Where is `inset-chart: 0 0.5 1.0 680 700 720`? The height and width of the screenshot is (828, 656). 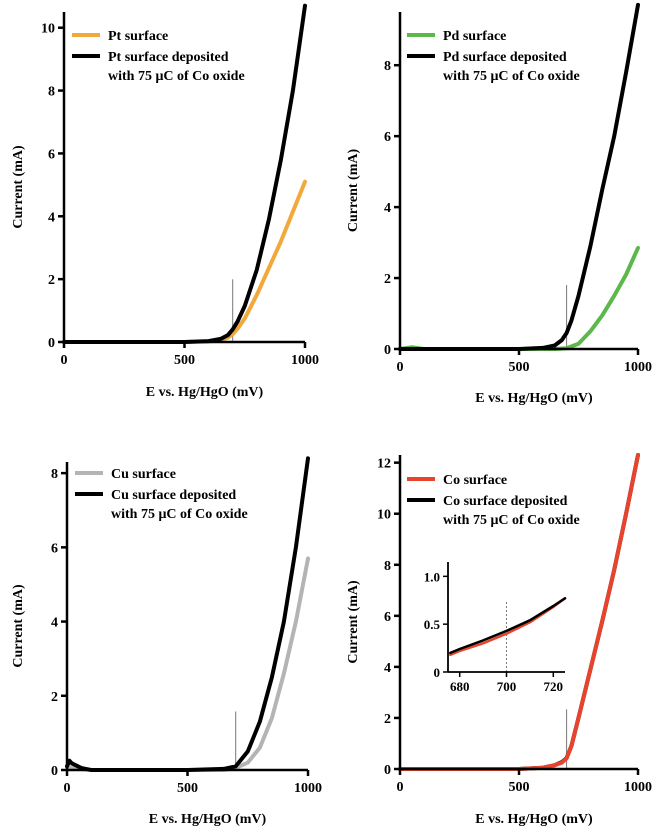 inset-chart: 0 0.5 1.0 680 700 720 is located at coordinates (495, 628).